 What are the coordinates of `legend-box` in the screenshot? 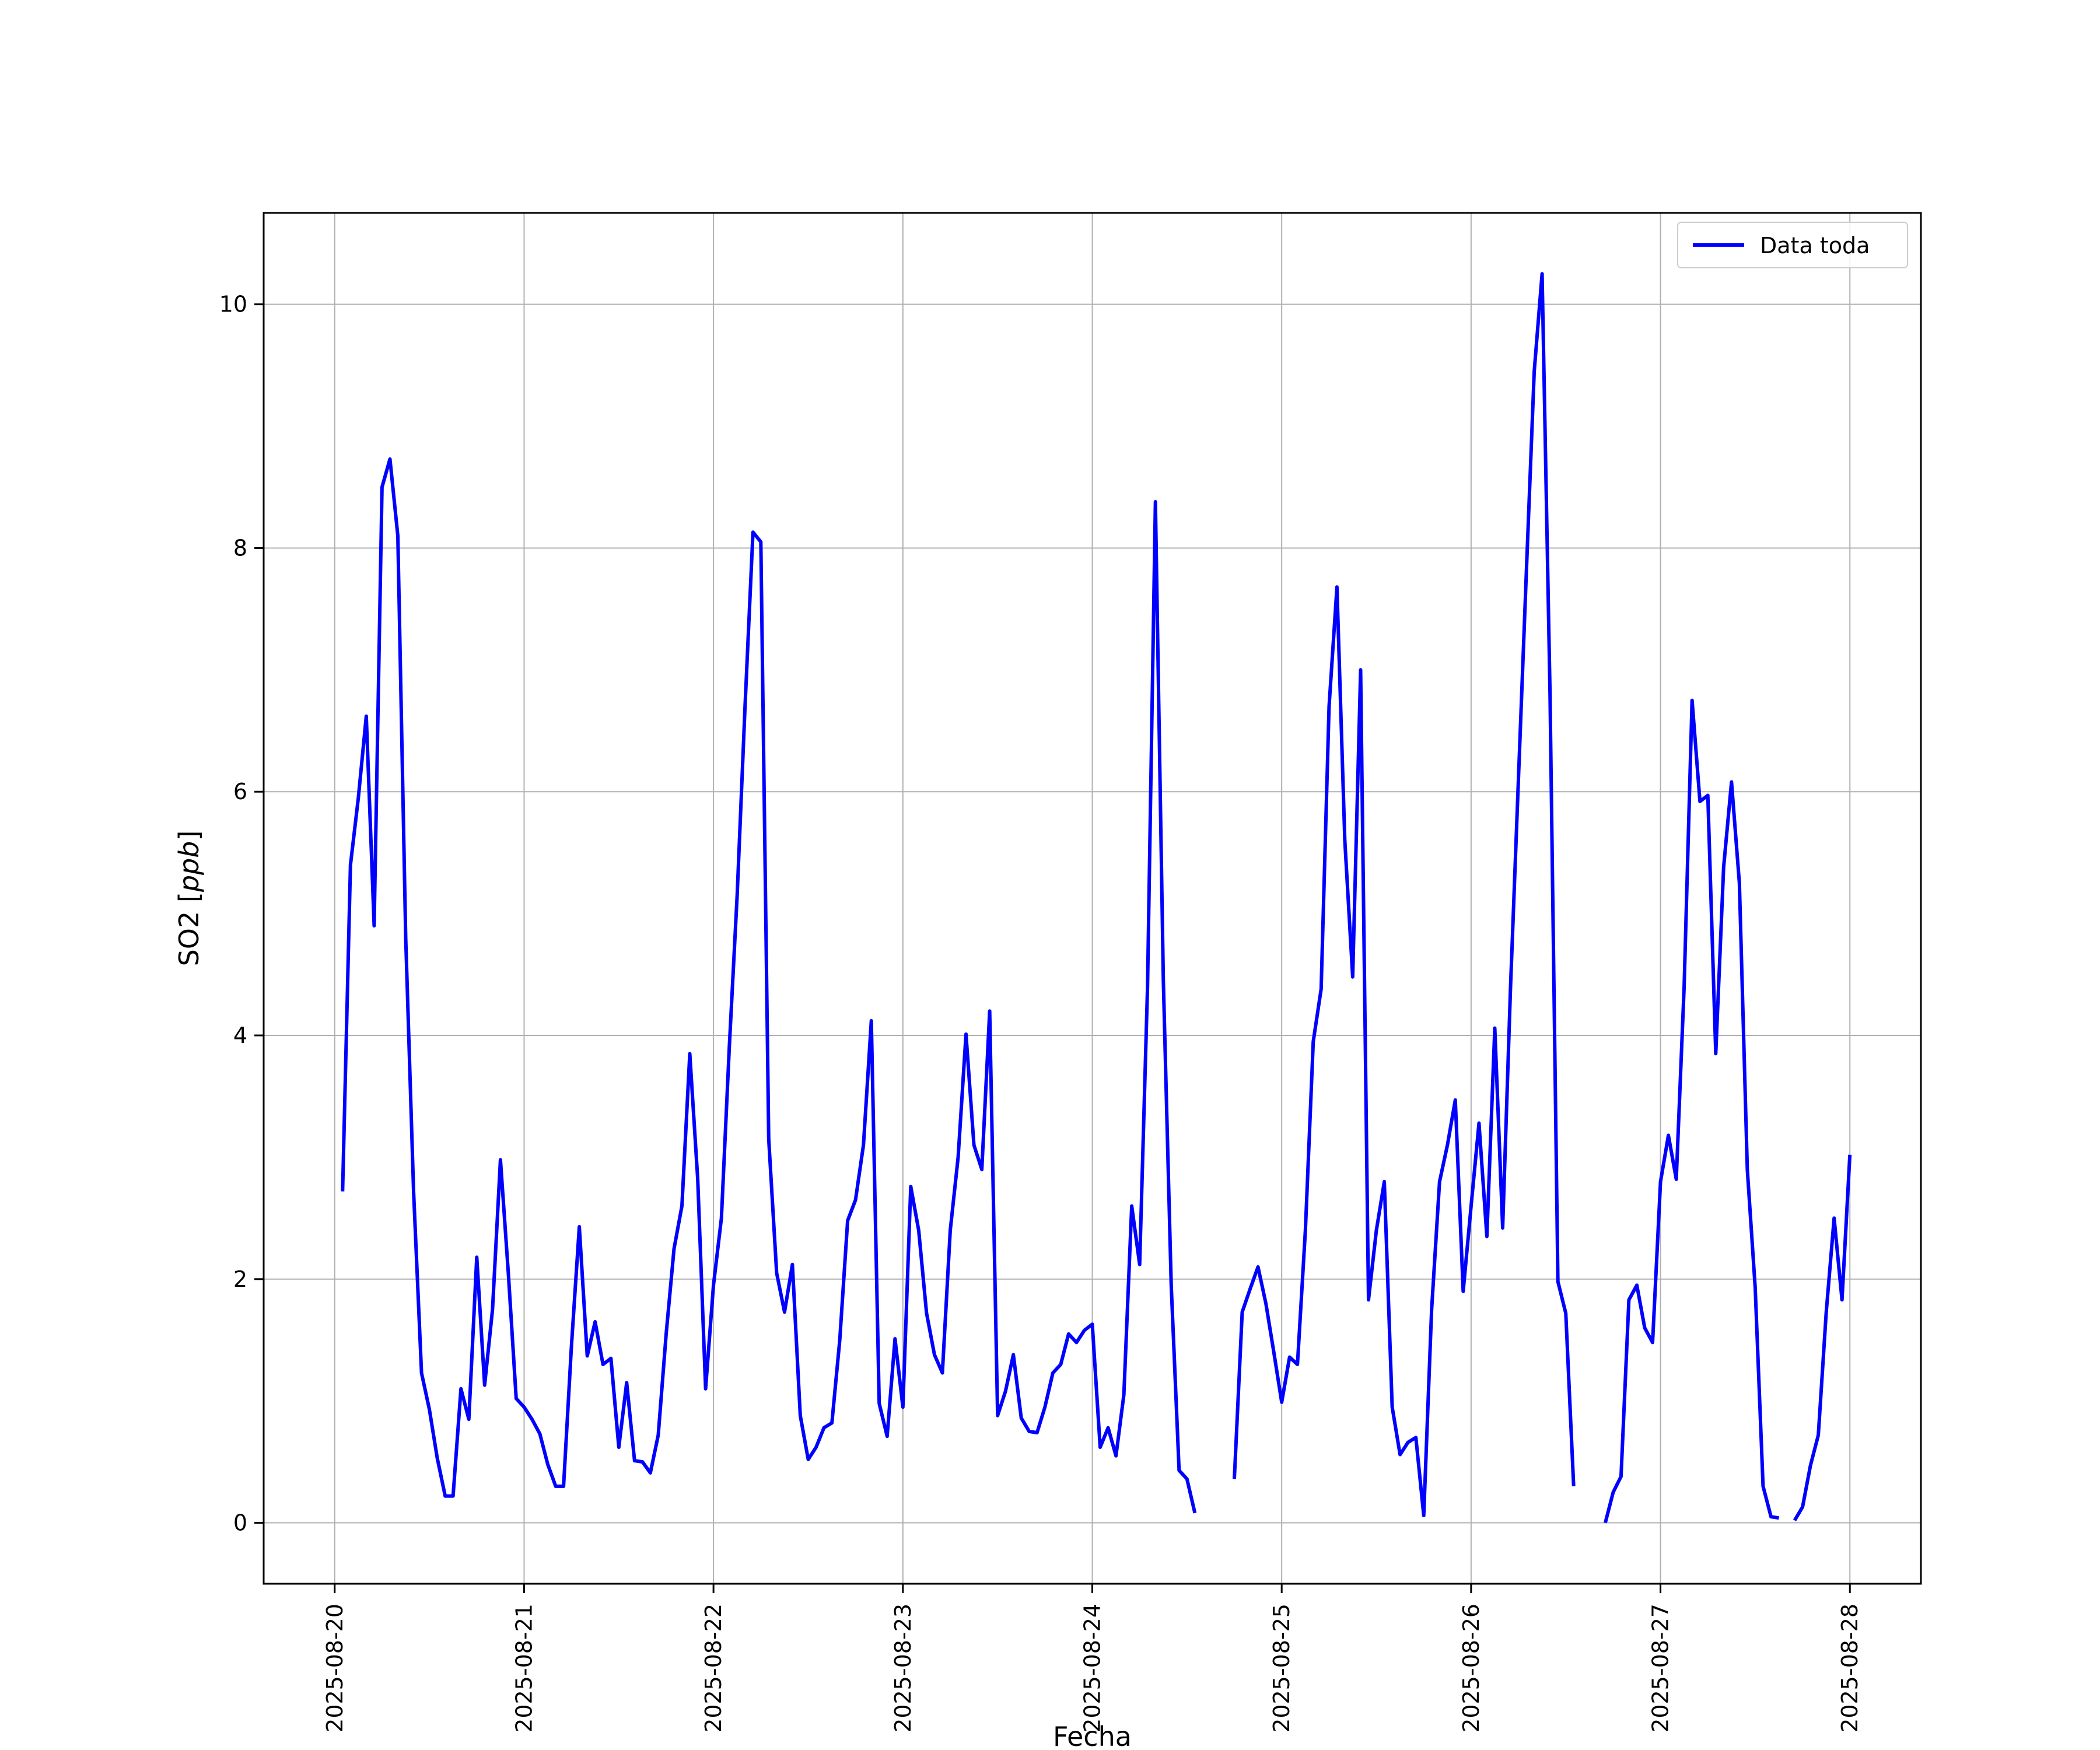 It's located at (1792, 245).